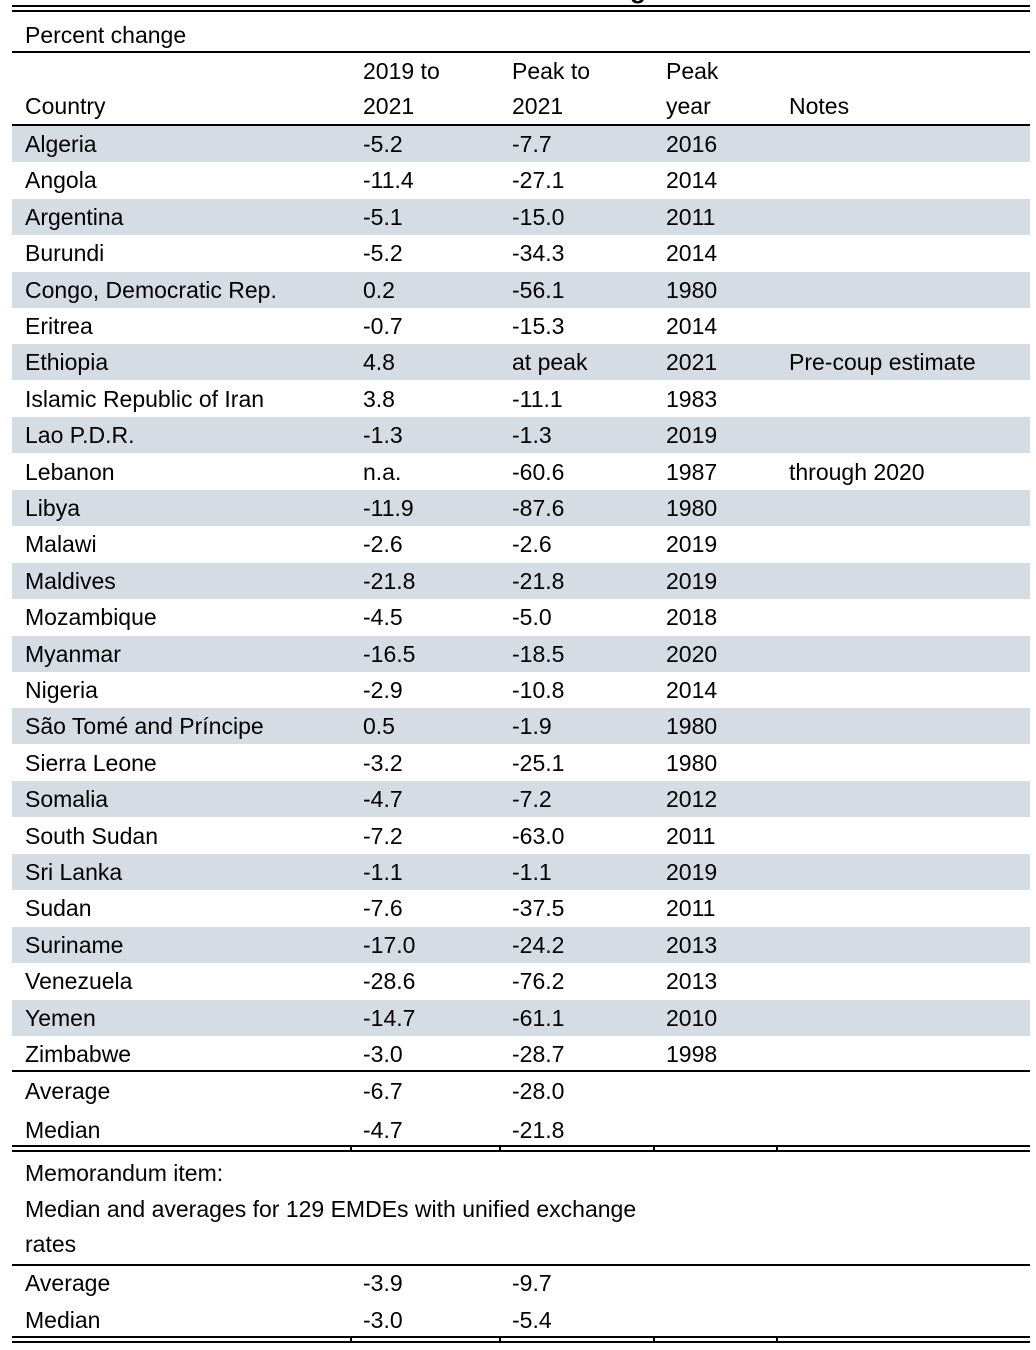 The height and width of the screenshot is (1350, 1036). I want to click on table-row: Lebanon n.a. -60.6 1987 through 2020, so click(521, 472).